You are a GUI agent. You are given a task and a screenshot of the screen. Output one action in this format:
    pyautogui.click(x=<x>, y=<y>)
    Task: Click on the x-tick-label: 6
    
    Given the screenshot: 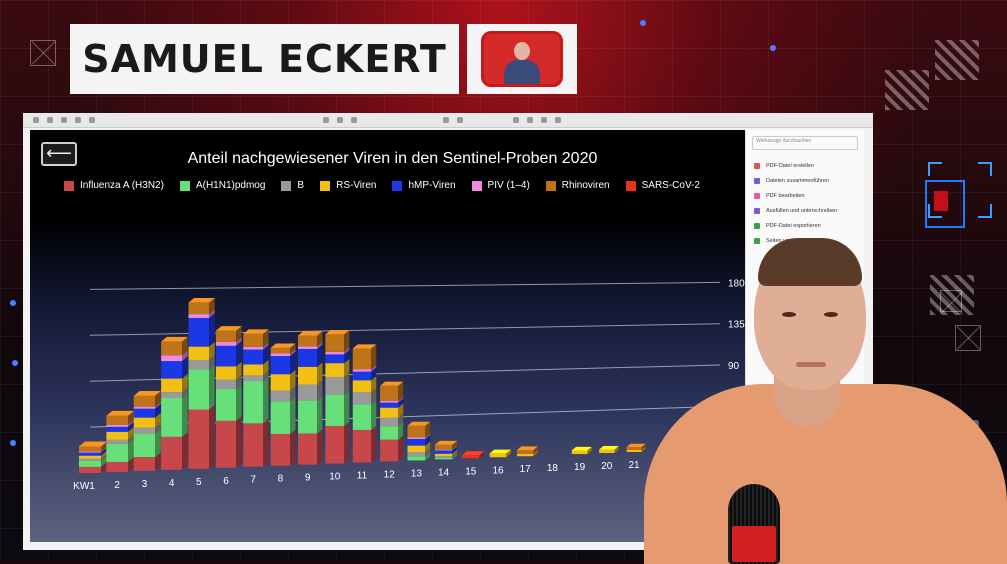 What is the action you would take?
    pyautogui.click(x=226, y=481)
    